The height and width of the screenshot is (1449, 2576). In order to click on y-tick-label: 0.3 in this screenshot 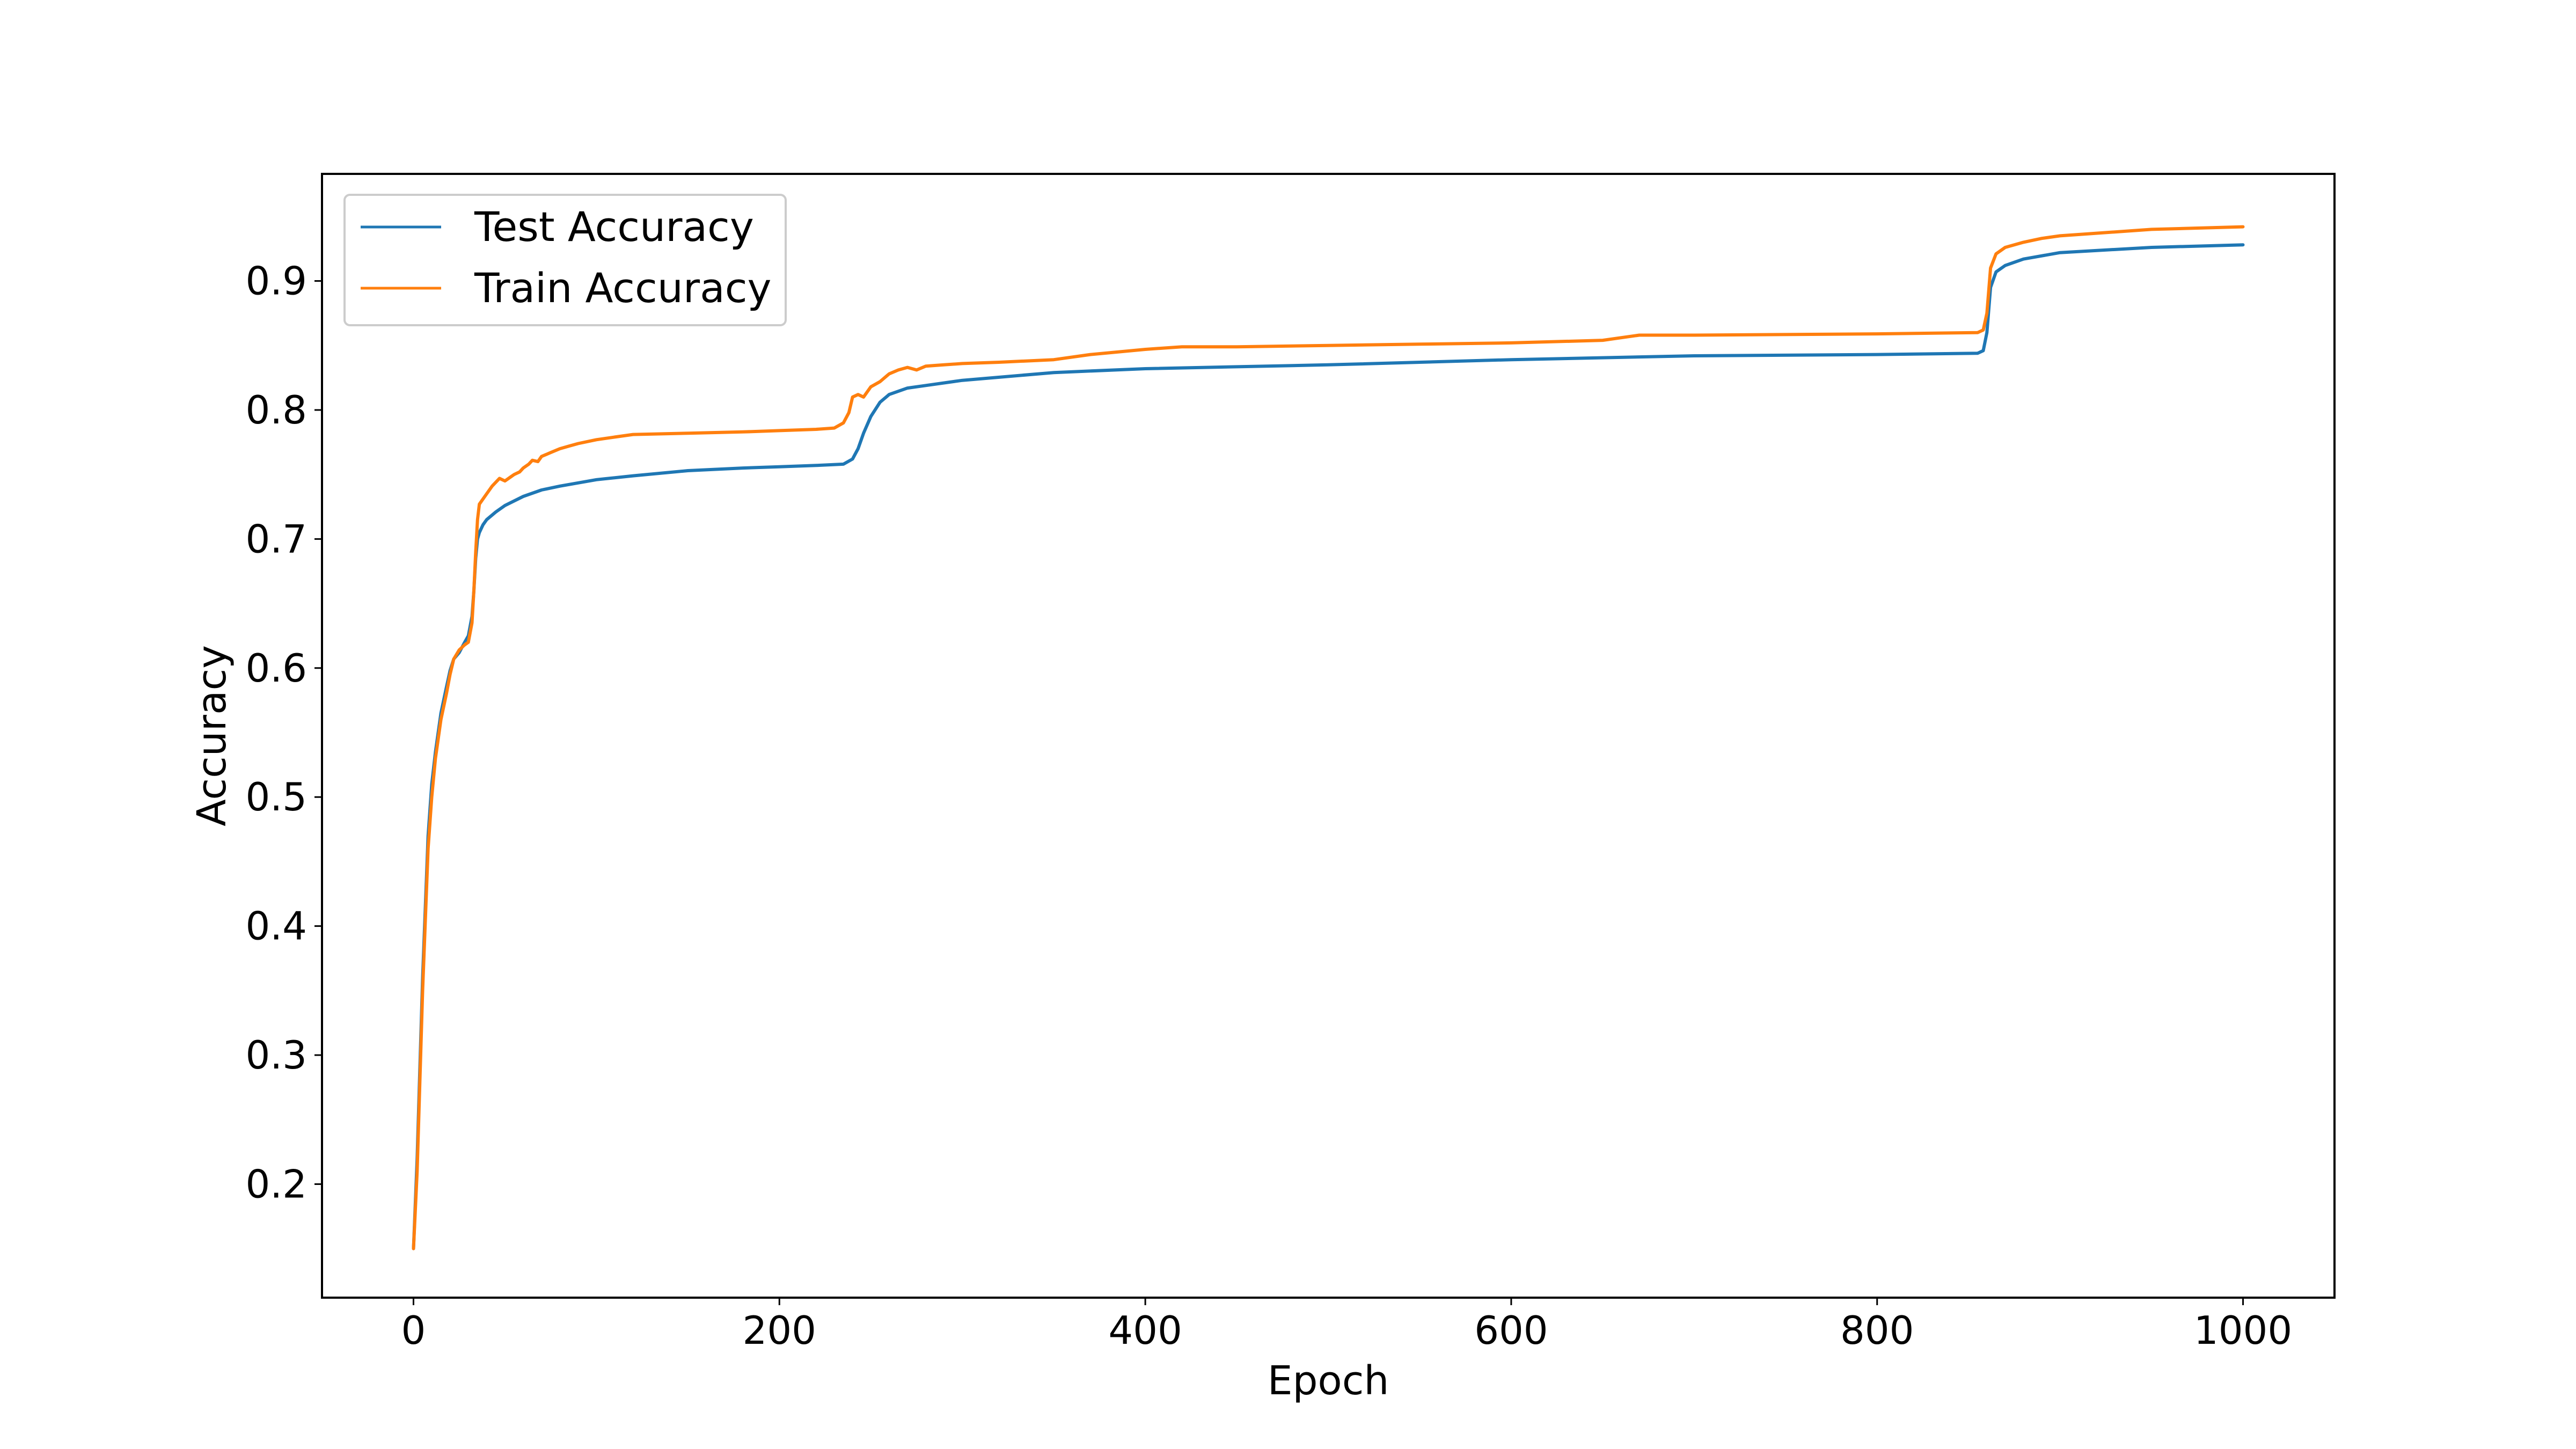, I will do `click(276, 1055)`.